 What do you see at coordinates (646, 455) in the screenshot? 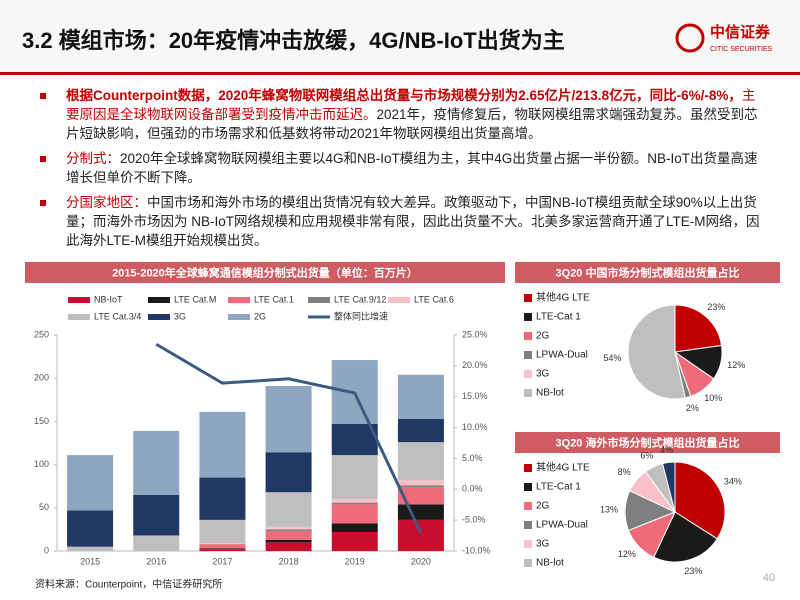
I see `pie-label: 6%` at bounding box center [646, 455].